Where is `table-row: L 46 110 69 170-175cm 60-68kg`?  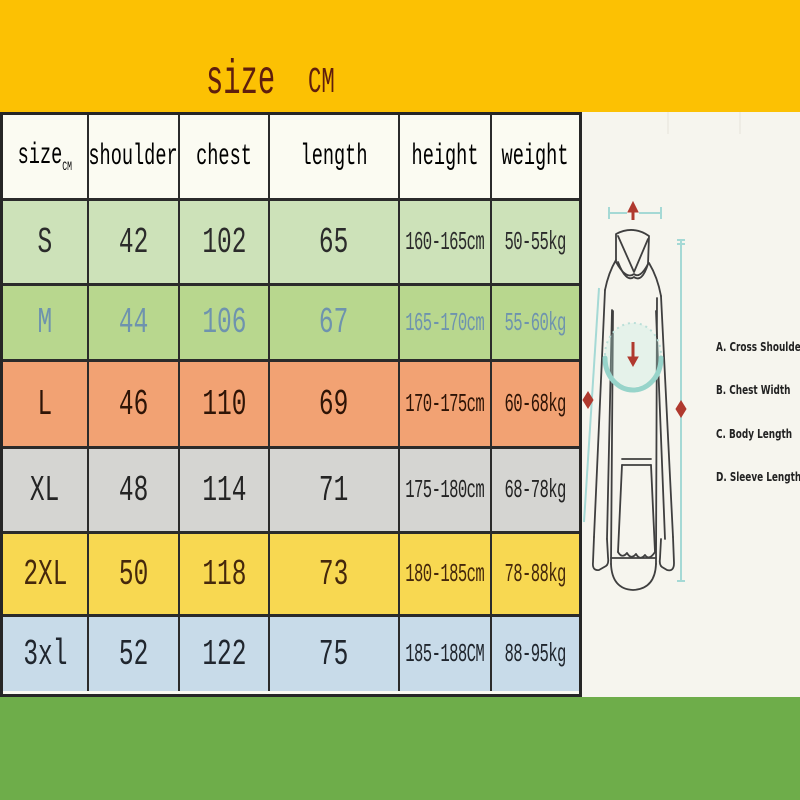 table-row: L 46 110 69 170-175cm 60-68kg is located at coordinates (291, 405).